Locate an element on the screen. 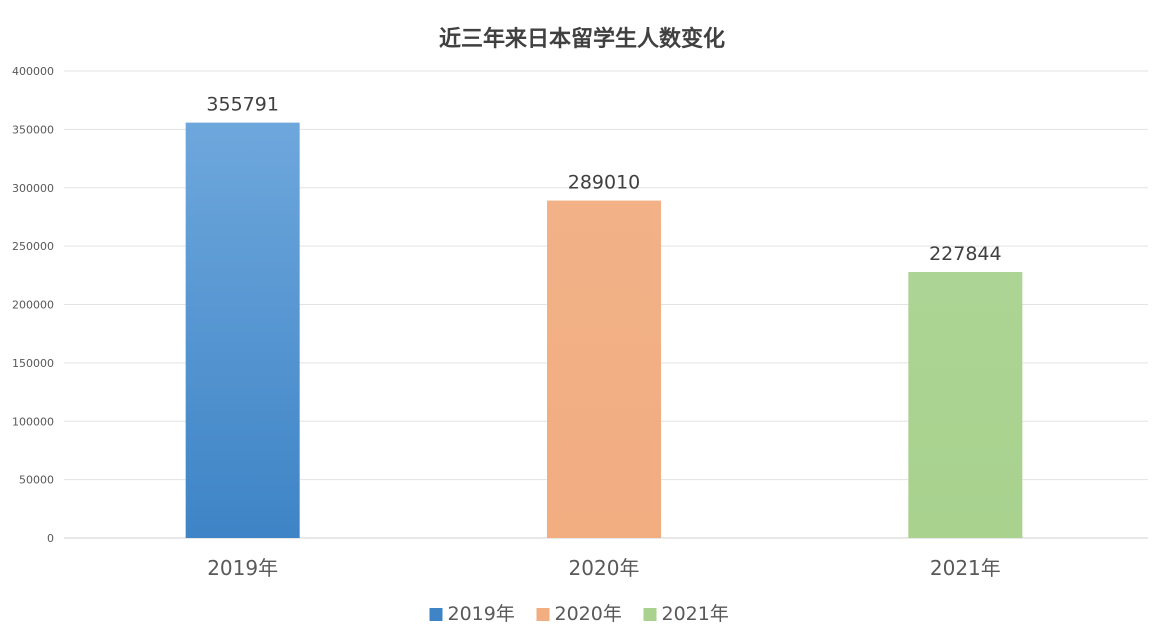 The width and height of the screenshot is (1165, 643). legend-label-2: 2021年 is located at coordinates (695, 614).